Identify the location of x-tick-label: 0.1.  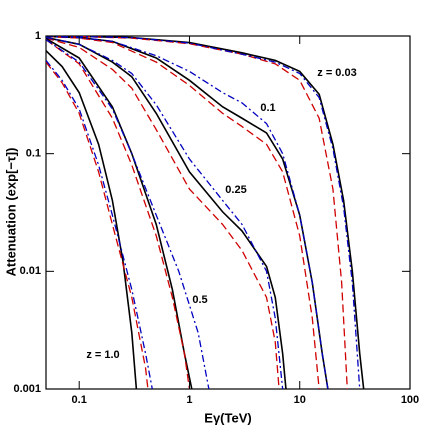
(79, 400).